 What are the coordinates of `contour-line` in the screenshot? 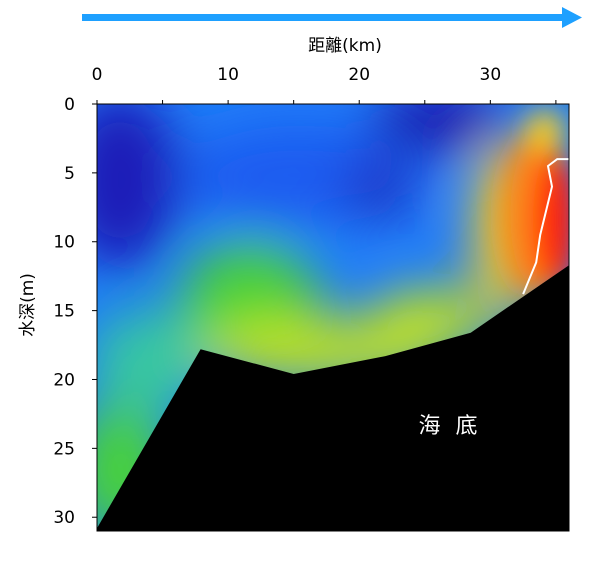 It's located at (545, 226).